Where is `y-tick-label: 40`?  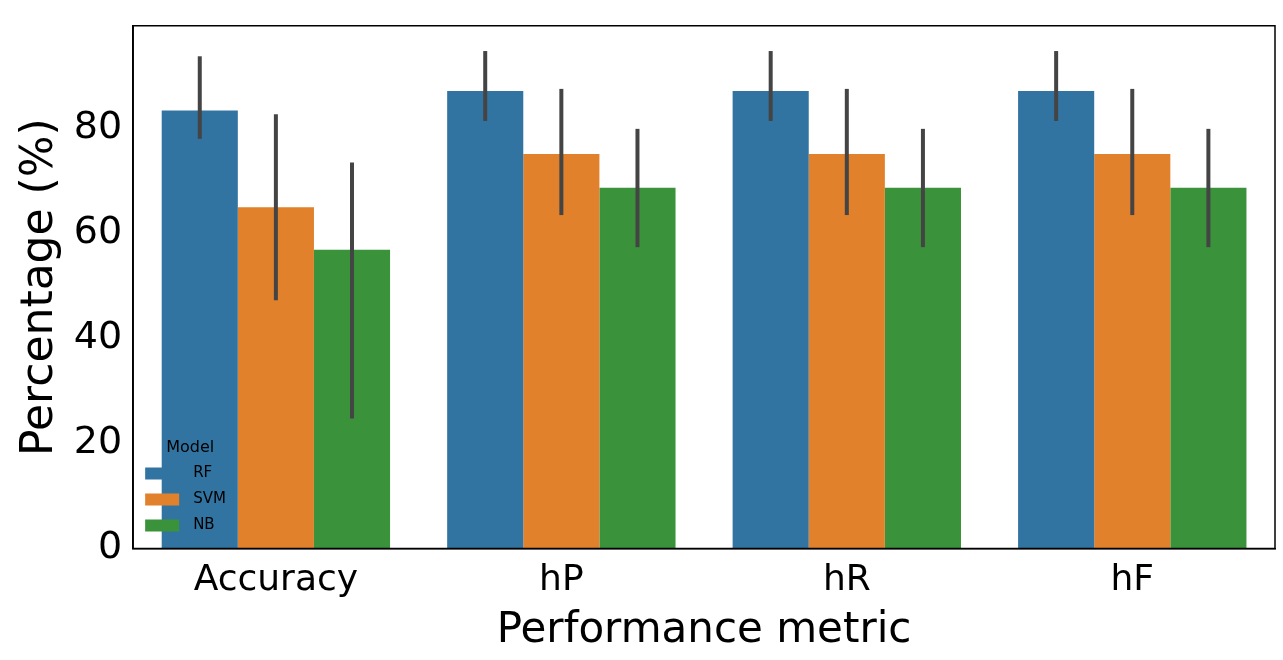
y-tick-label: 40 is located at coordinates (98, 334).